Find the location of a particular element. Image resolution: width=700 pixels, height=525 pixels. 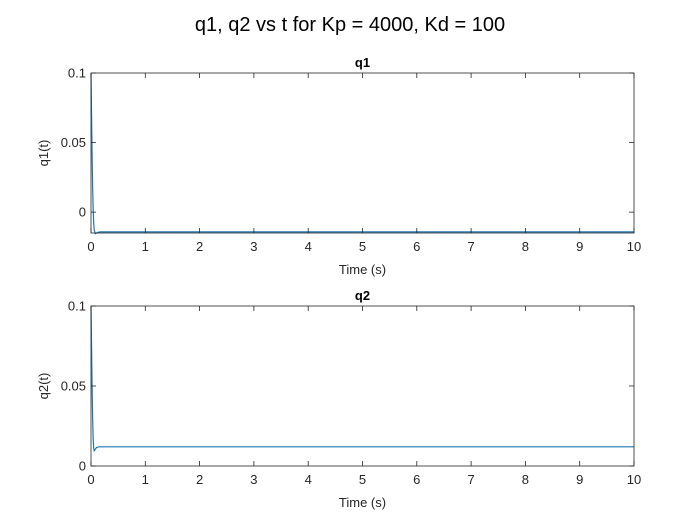

axes-1-ytick-label-0: 0 is located at coordinates (82, 212).